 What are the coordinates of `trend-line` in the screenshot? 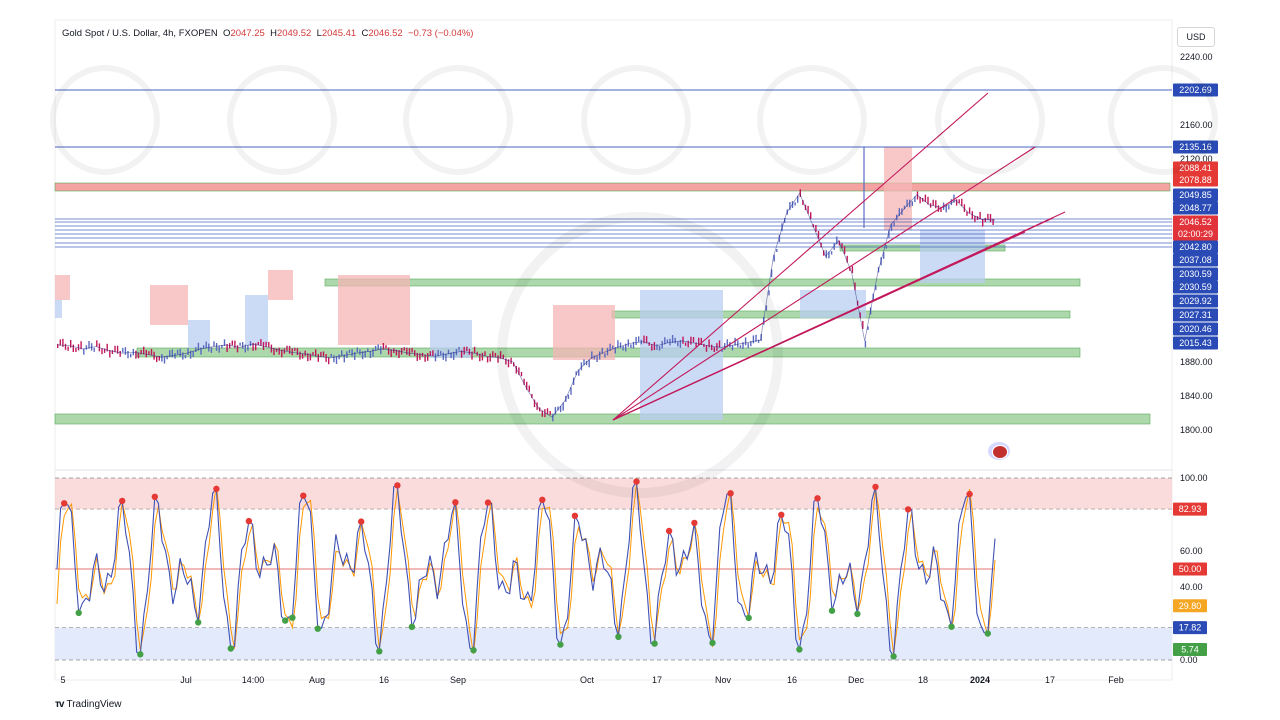 It's located at (824, 283).